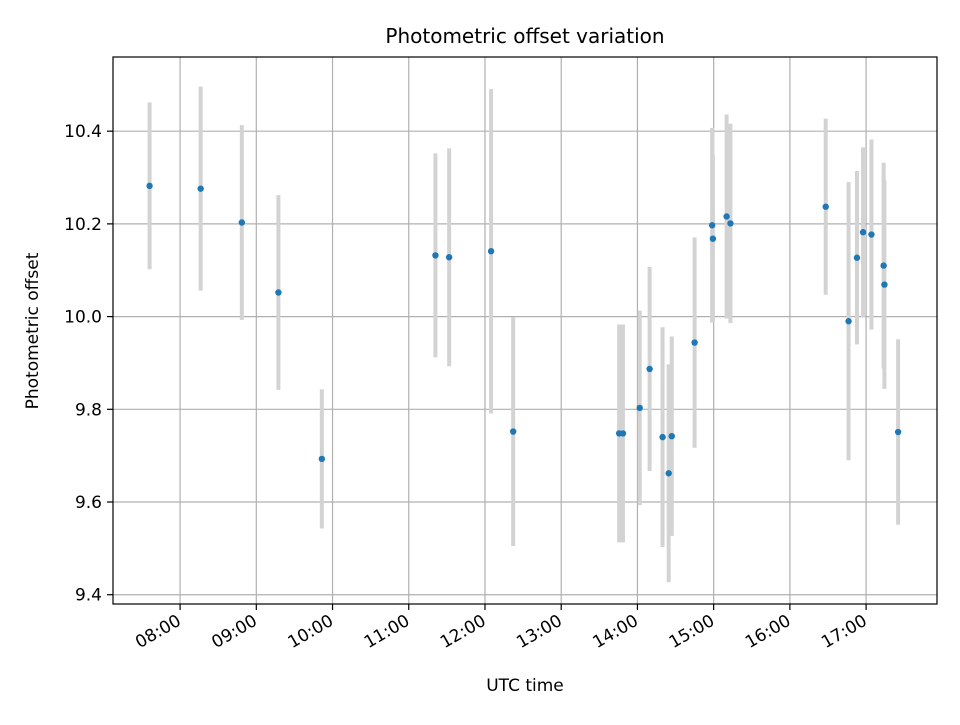  What do you see at coordinates (88, 410) in the screenshot?
I see `y-tick-label: 9.8` at bounding box center [88, 410].